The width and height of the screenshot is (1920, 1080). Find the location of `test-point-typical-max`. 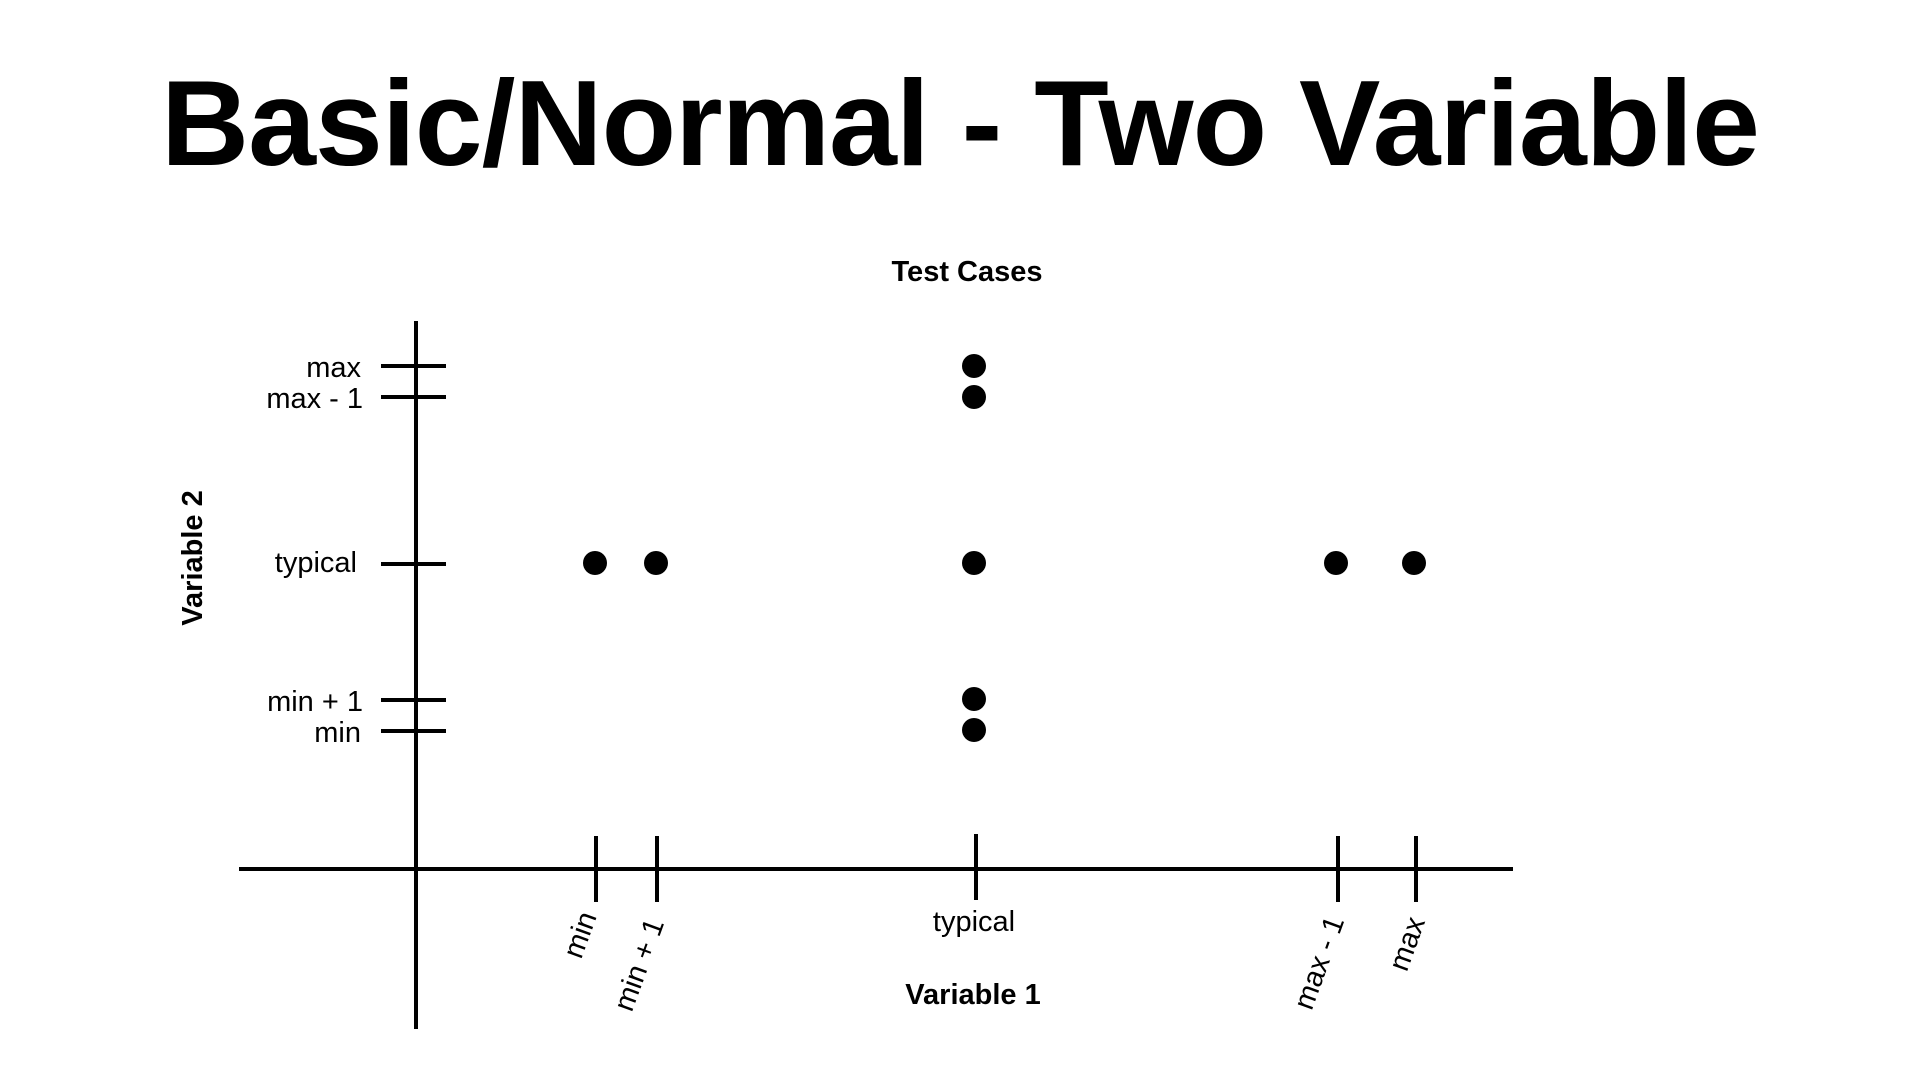

test-point-typical-max is located at coordinates (974, 366).